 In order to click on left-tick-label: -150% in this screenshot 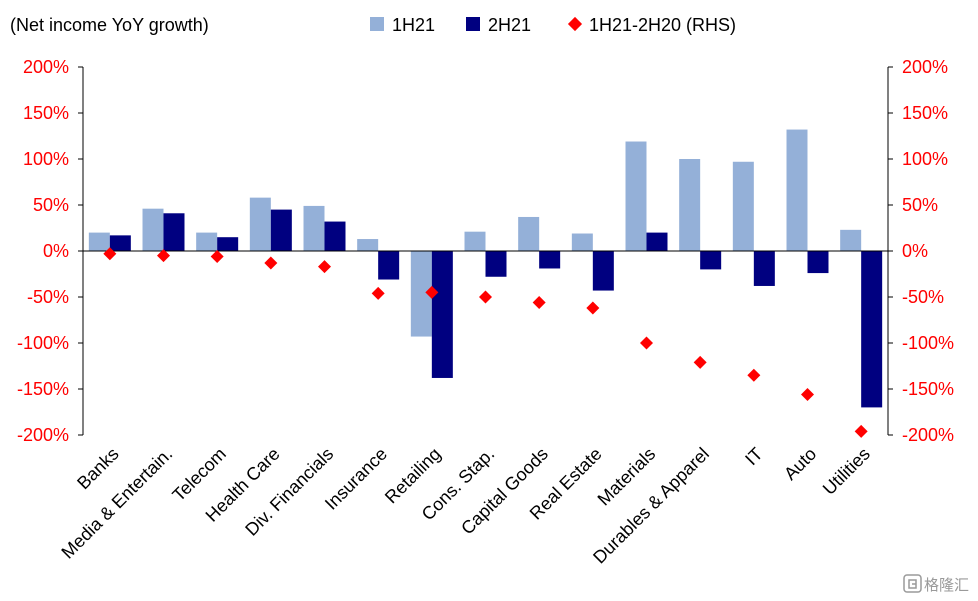, I will do `click(43, 389)`.